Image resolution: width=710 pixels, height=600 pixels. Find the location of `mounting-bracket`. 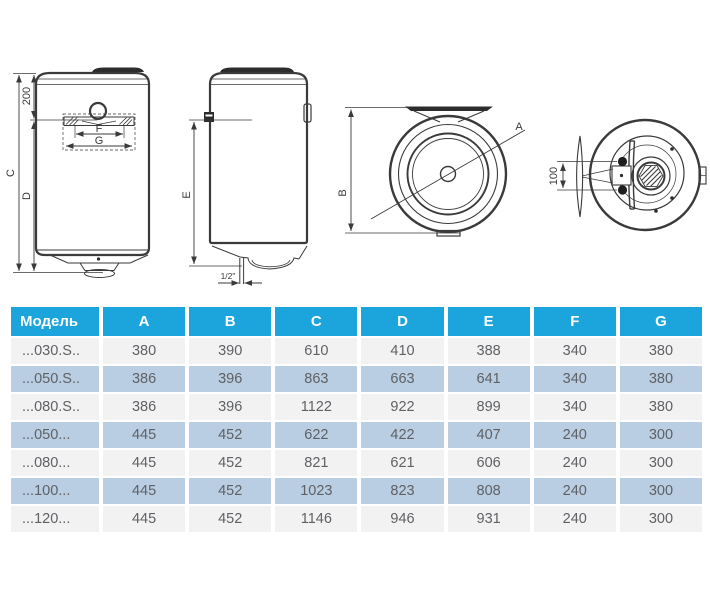

mounting-bracket is located at coordinates (99, 121).